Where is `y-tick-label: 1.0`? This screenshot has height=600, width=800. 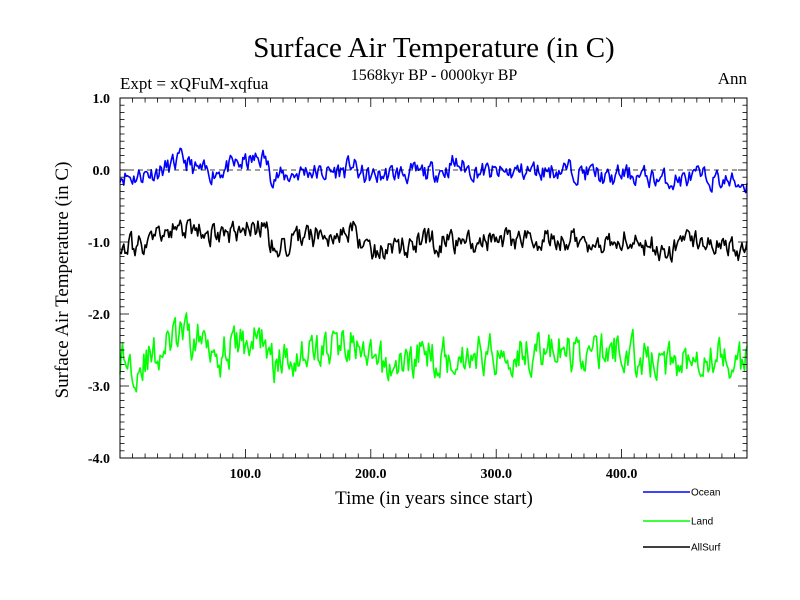
y-tick-label: 1.0 is located at coordinates (102, 99).